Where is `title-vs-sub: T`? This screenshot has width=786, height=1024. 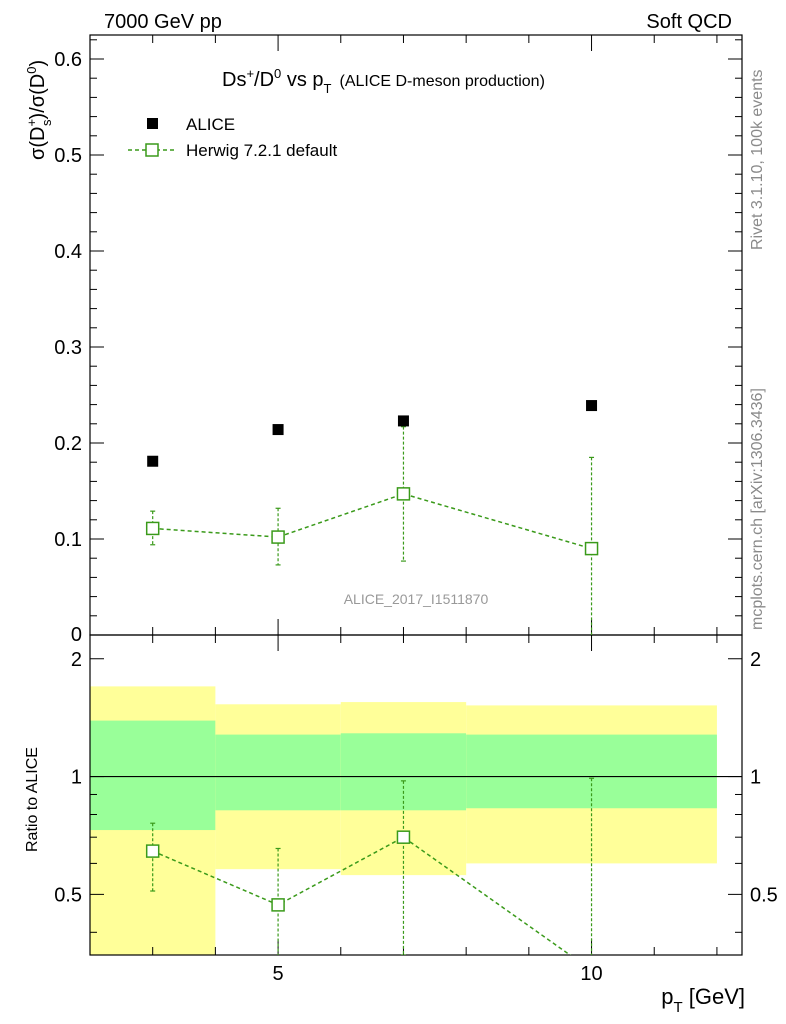 title-vs-sub: T is located at coordinates (328, 88).